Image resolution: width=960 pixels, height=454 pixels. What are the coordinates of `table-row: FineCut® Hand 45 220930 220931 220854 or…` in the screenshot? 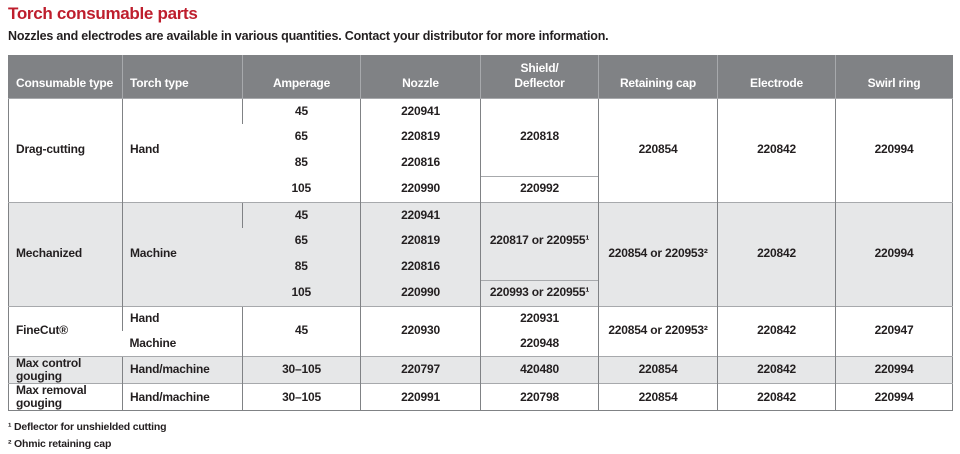 It's located at (480, 331).